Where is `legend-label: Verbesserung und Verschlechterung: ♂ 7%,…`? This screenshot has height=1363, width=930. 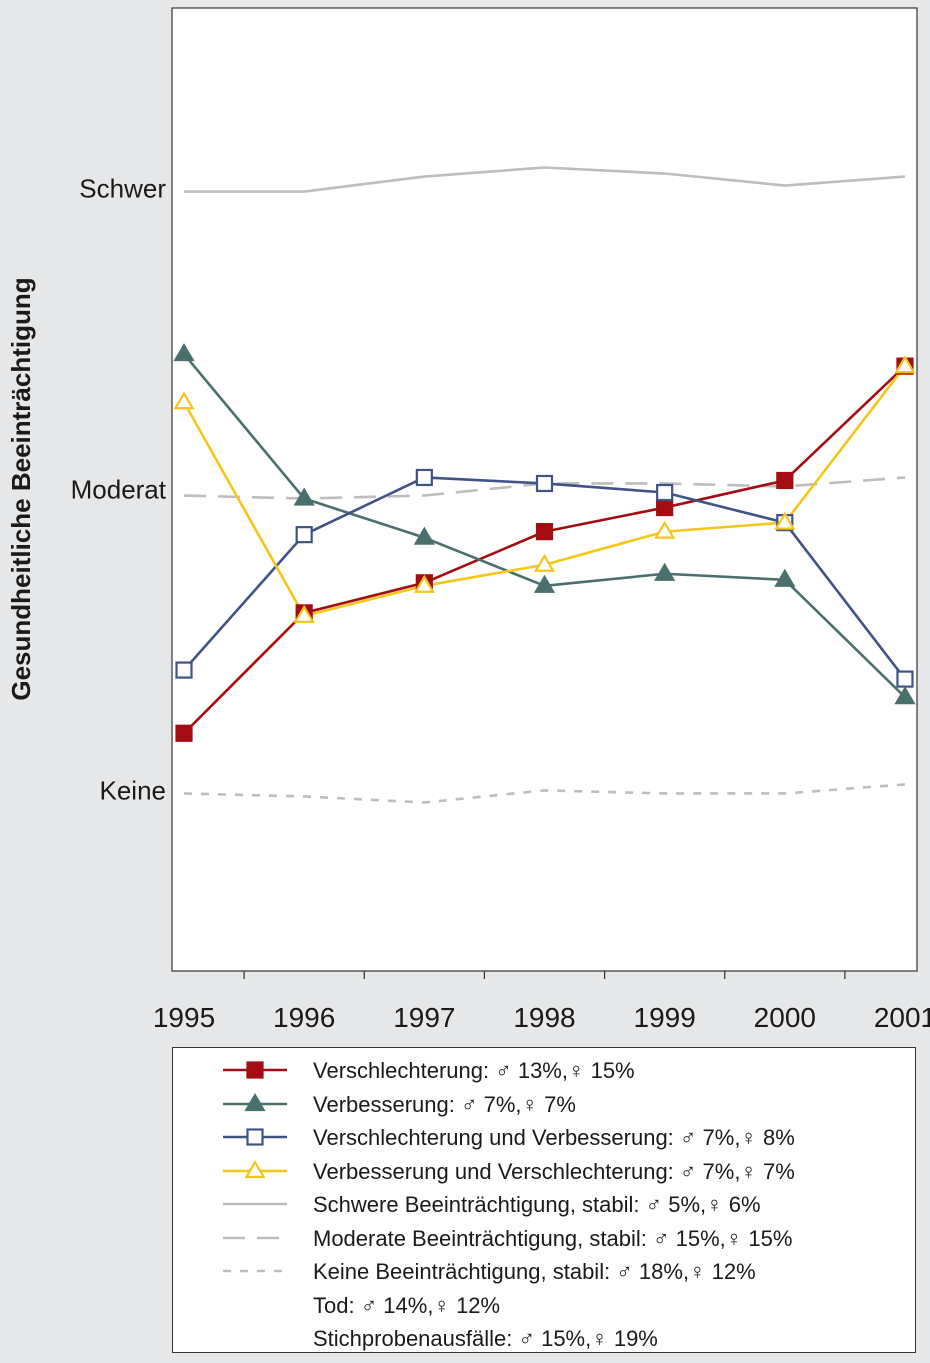
legend-label: Verbesserung und Verschlechterung: ♂ 7%,… is located at coordinates (554, 1171).